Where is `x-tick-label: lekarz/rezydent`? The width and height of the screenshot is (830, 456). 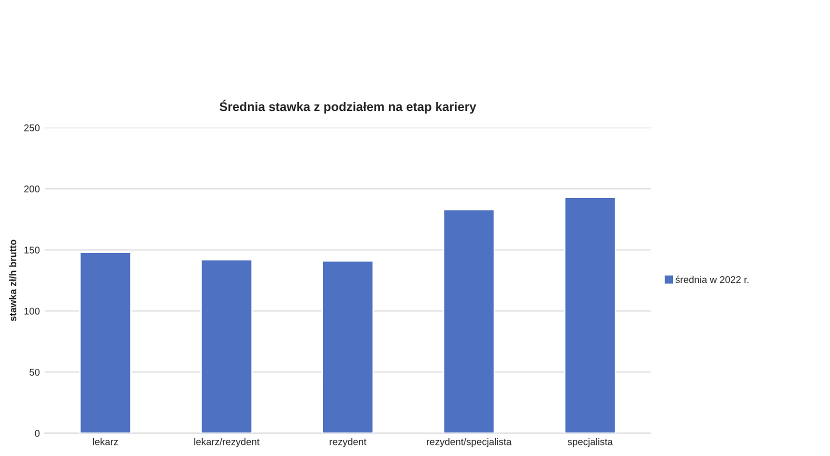
x-tick-label: lekarz/rezydent is located at coordinates (227, 443).